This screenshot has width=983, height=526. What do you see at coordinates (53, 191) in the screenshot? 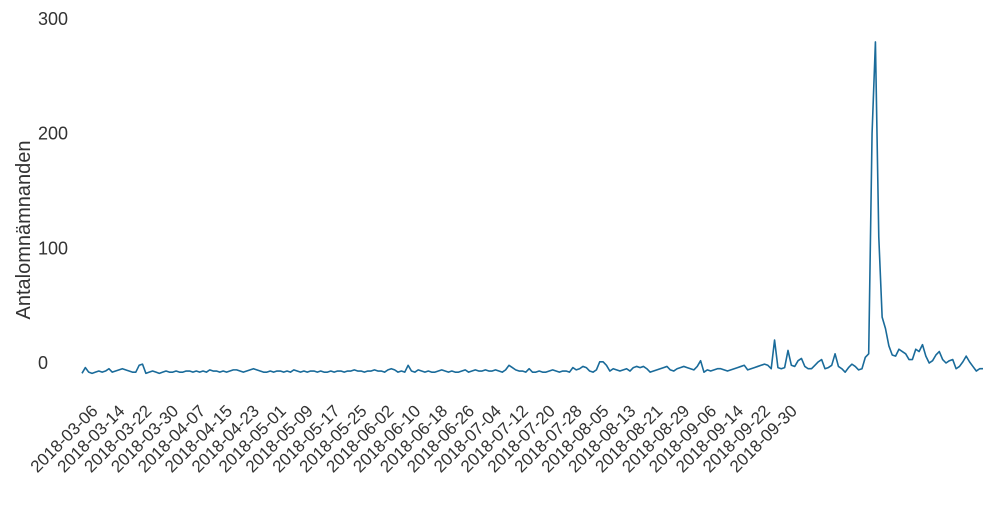
I see `y-axis-ticks: 0 100 200 300` at bounding box center [53, 191].